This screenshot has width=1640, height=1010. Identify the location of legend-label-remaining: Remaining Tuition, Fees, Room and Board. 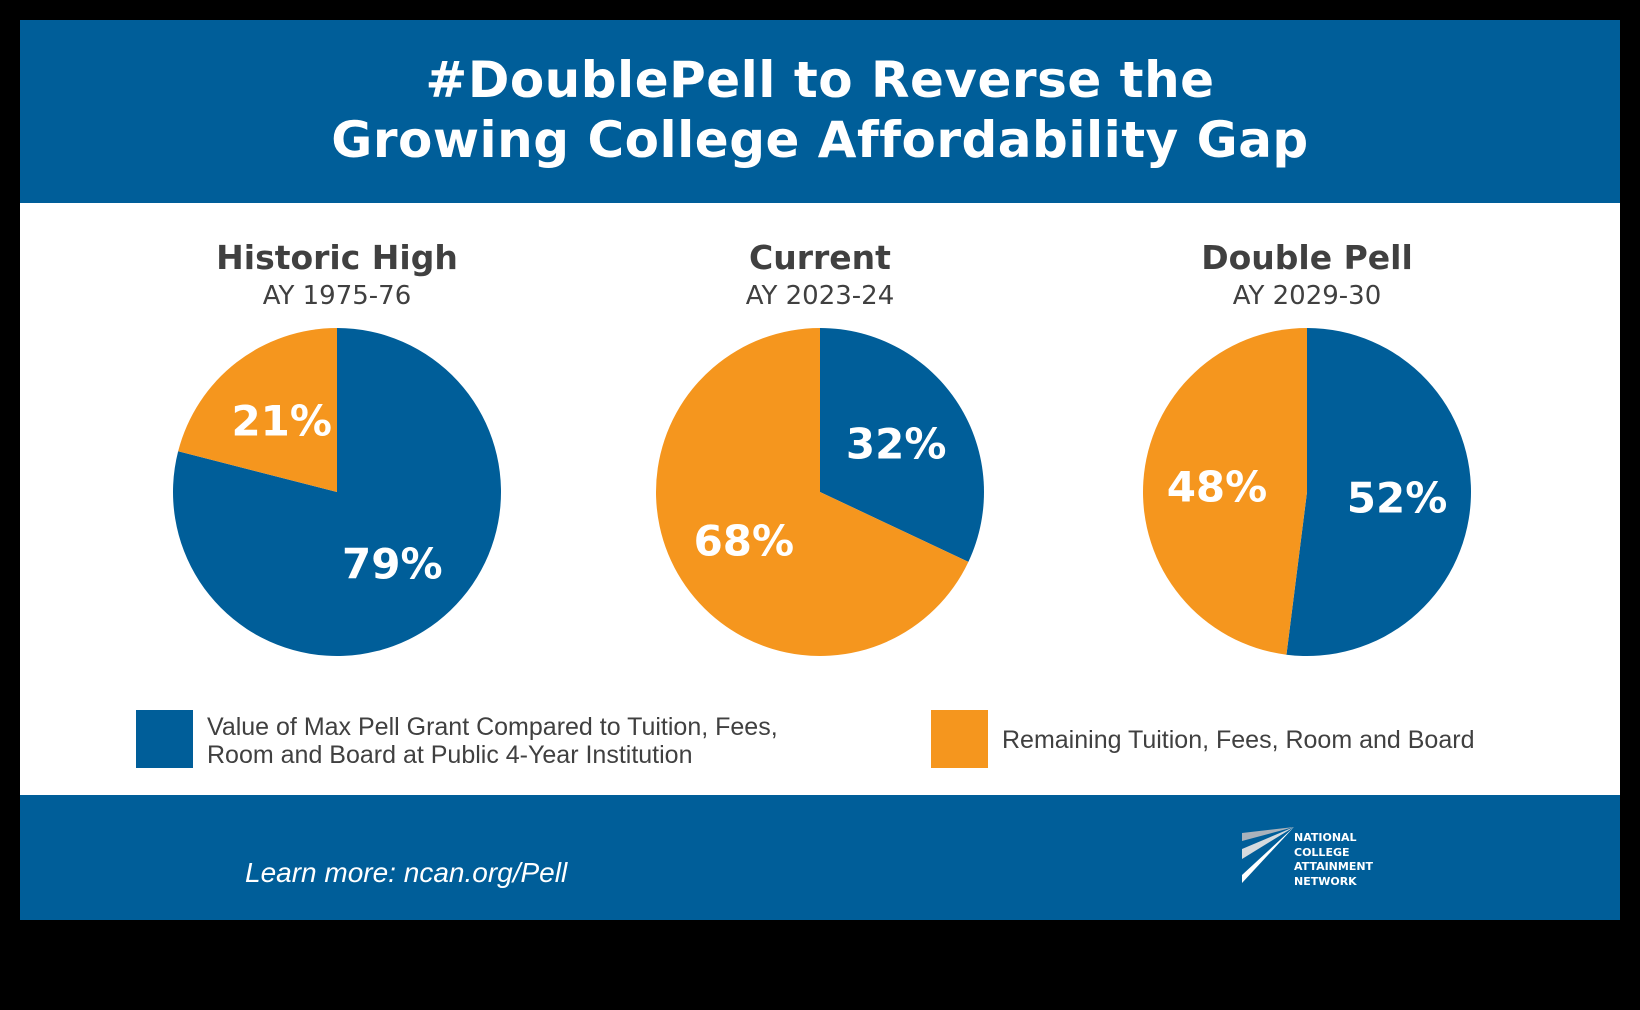
(1238, 740).